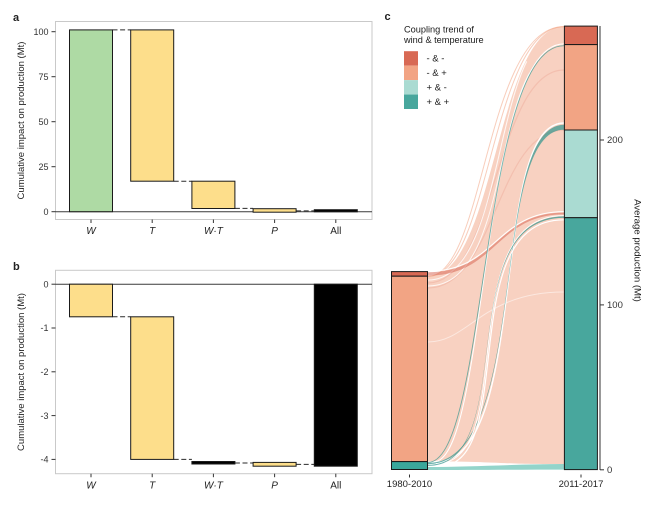 The width and height of the screenshot is (650, 514). What do you see at coordinates (44, 460) in the screenshot?
I see `svg-text: -4` at bounding box center [44, 460].